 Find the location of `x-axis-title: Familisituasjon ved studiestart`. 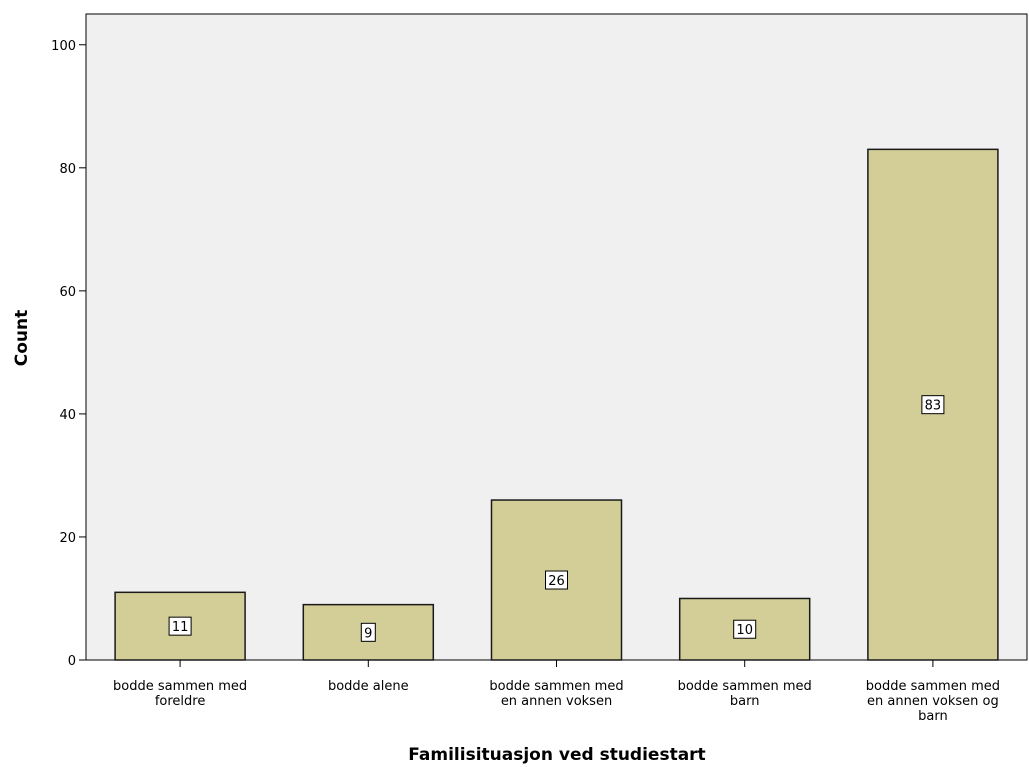

x-axis-title: Familisituasjon ved studiestart is located at coordinates (556, 755).